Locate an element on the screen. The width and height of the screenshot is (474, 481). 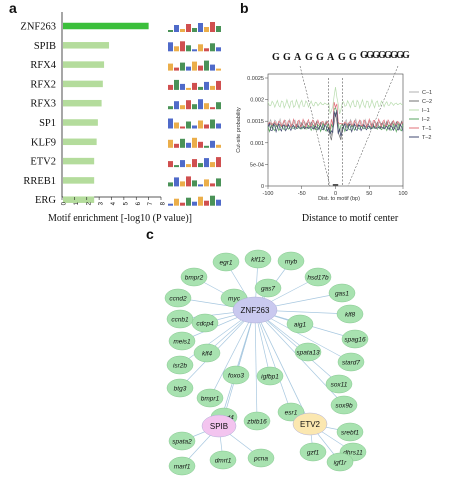
gene-node-label: spag16 is located at coordinates (355, 339).